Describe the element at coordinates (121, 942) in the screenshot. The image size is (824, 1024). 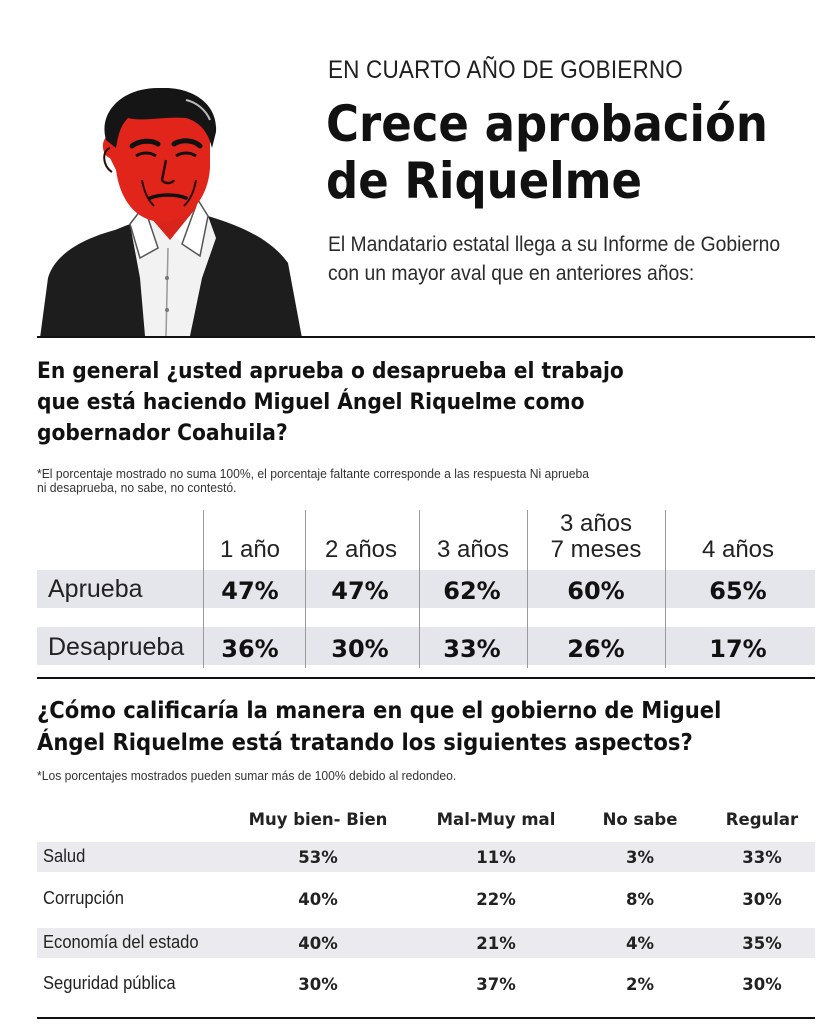
I see `row-label-economia-del-estado: Economía del estado` at that location.